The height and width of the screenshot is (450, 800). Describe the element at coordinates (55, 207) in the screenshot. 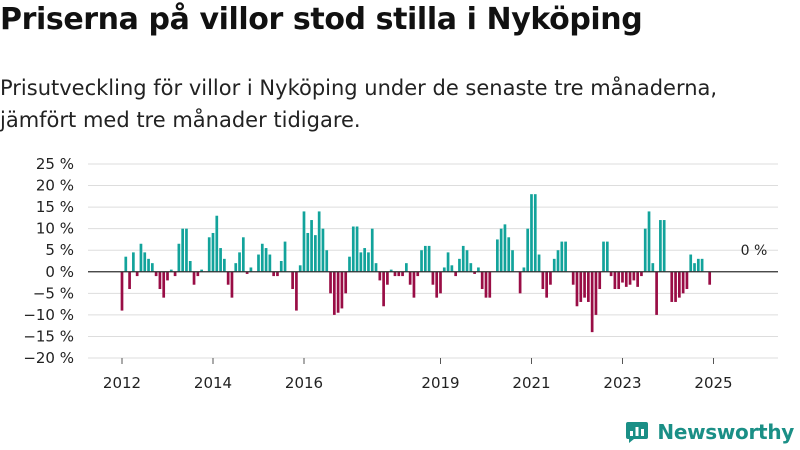

I see `y-tick-label: 15 %` at that location.